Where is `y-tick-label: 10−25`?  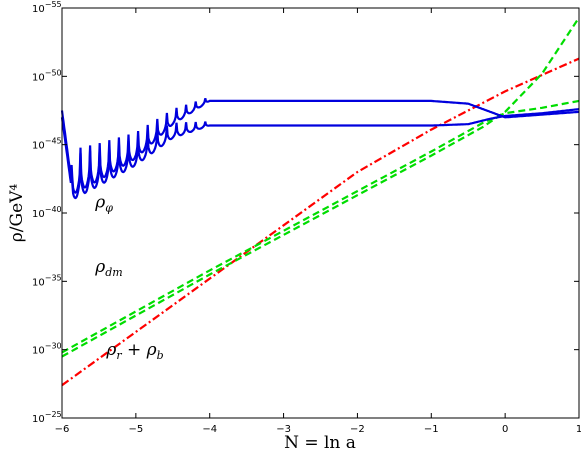 y-tick-label: 10−25 is located at coordinates (47, 417).